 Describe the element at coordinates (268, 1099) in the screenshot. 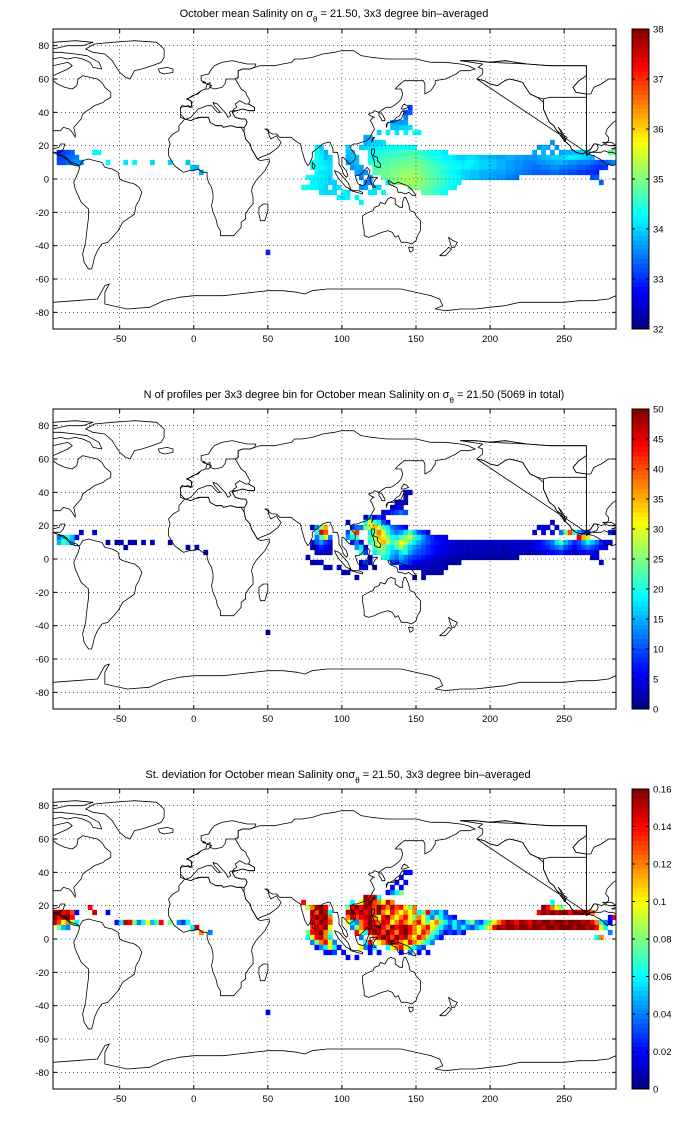

I see `x-tick-label: 50` at that location.